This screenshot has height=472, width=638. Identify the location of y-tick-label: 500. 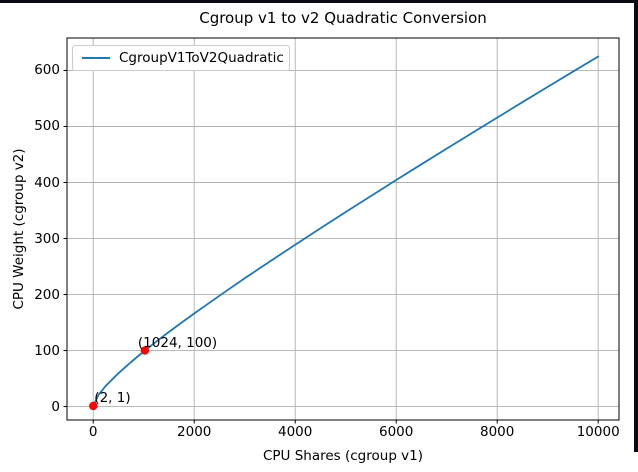
(47, 126).